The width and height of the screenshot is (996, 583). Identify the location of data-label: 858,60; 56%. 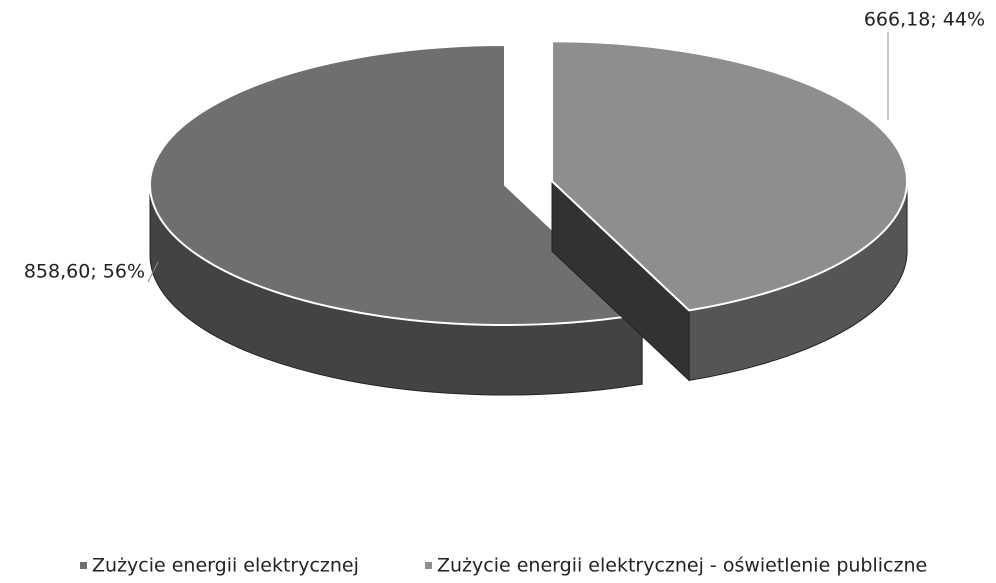
(84, 272).